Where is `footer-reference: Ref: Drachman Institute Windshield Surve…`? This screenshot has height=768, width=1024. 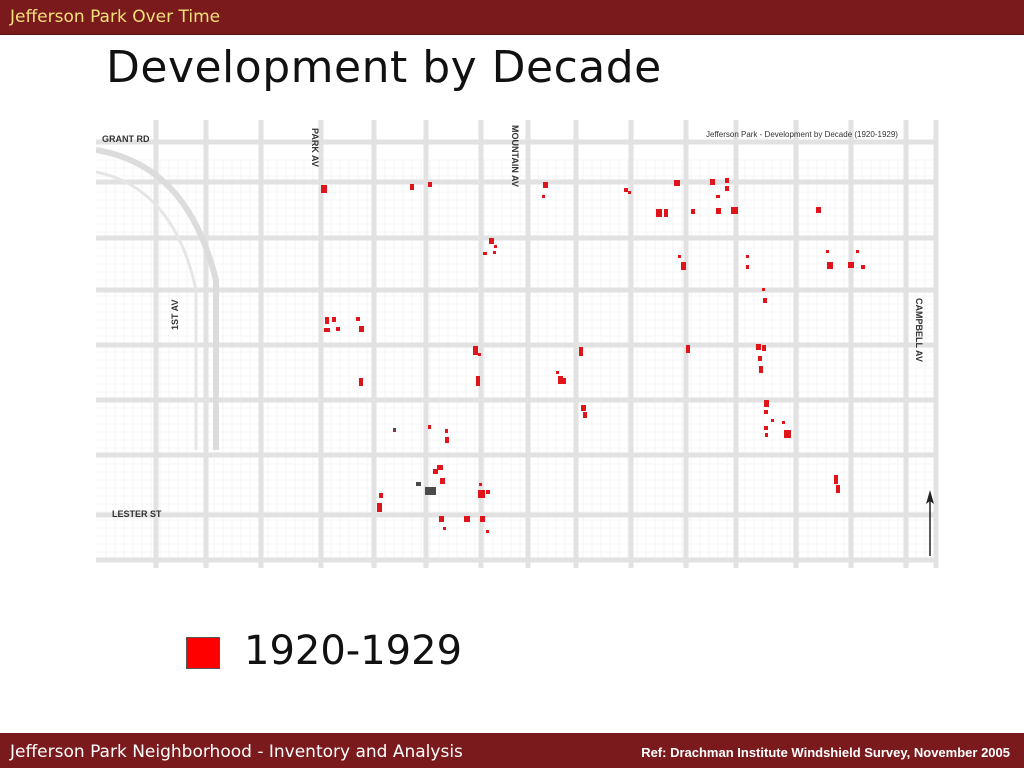 footer-reference: Ref: Drachman Institute Windshield Surve… is located at coordinates (825, 752).